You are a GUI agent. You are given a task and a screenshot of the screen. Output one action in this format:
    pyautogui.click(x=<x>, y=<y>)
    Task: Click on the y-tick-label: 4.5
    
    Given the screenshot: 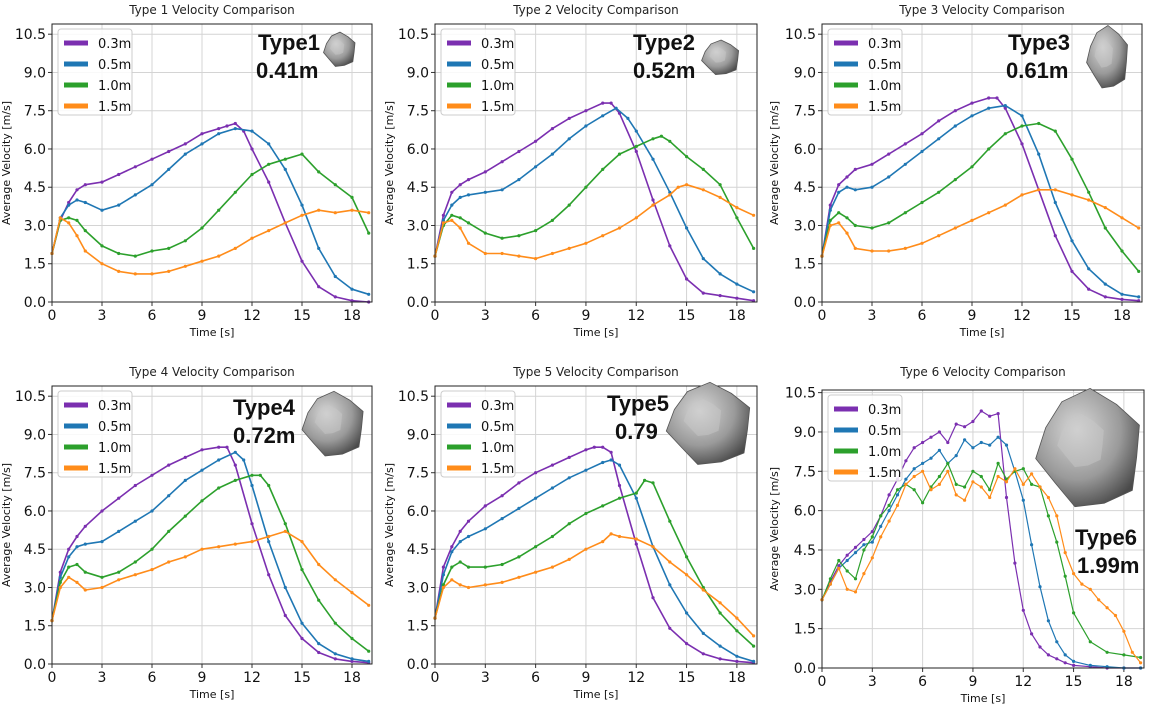 What is the action you would take?
    pyautogui.click(x=35, y=550)
    